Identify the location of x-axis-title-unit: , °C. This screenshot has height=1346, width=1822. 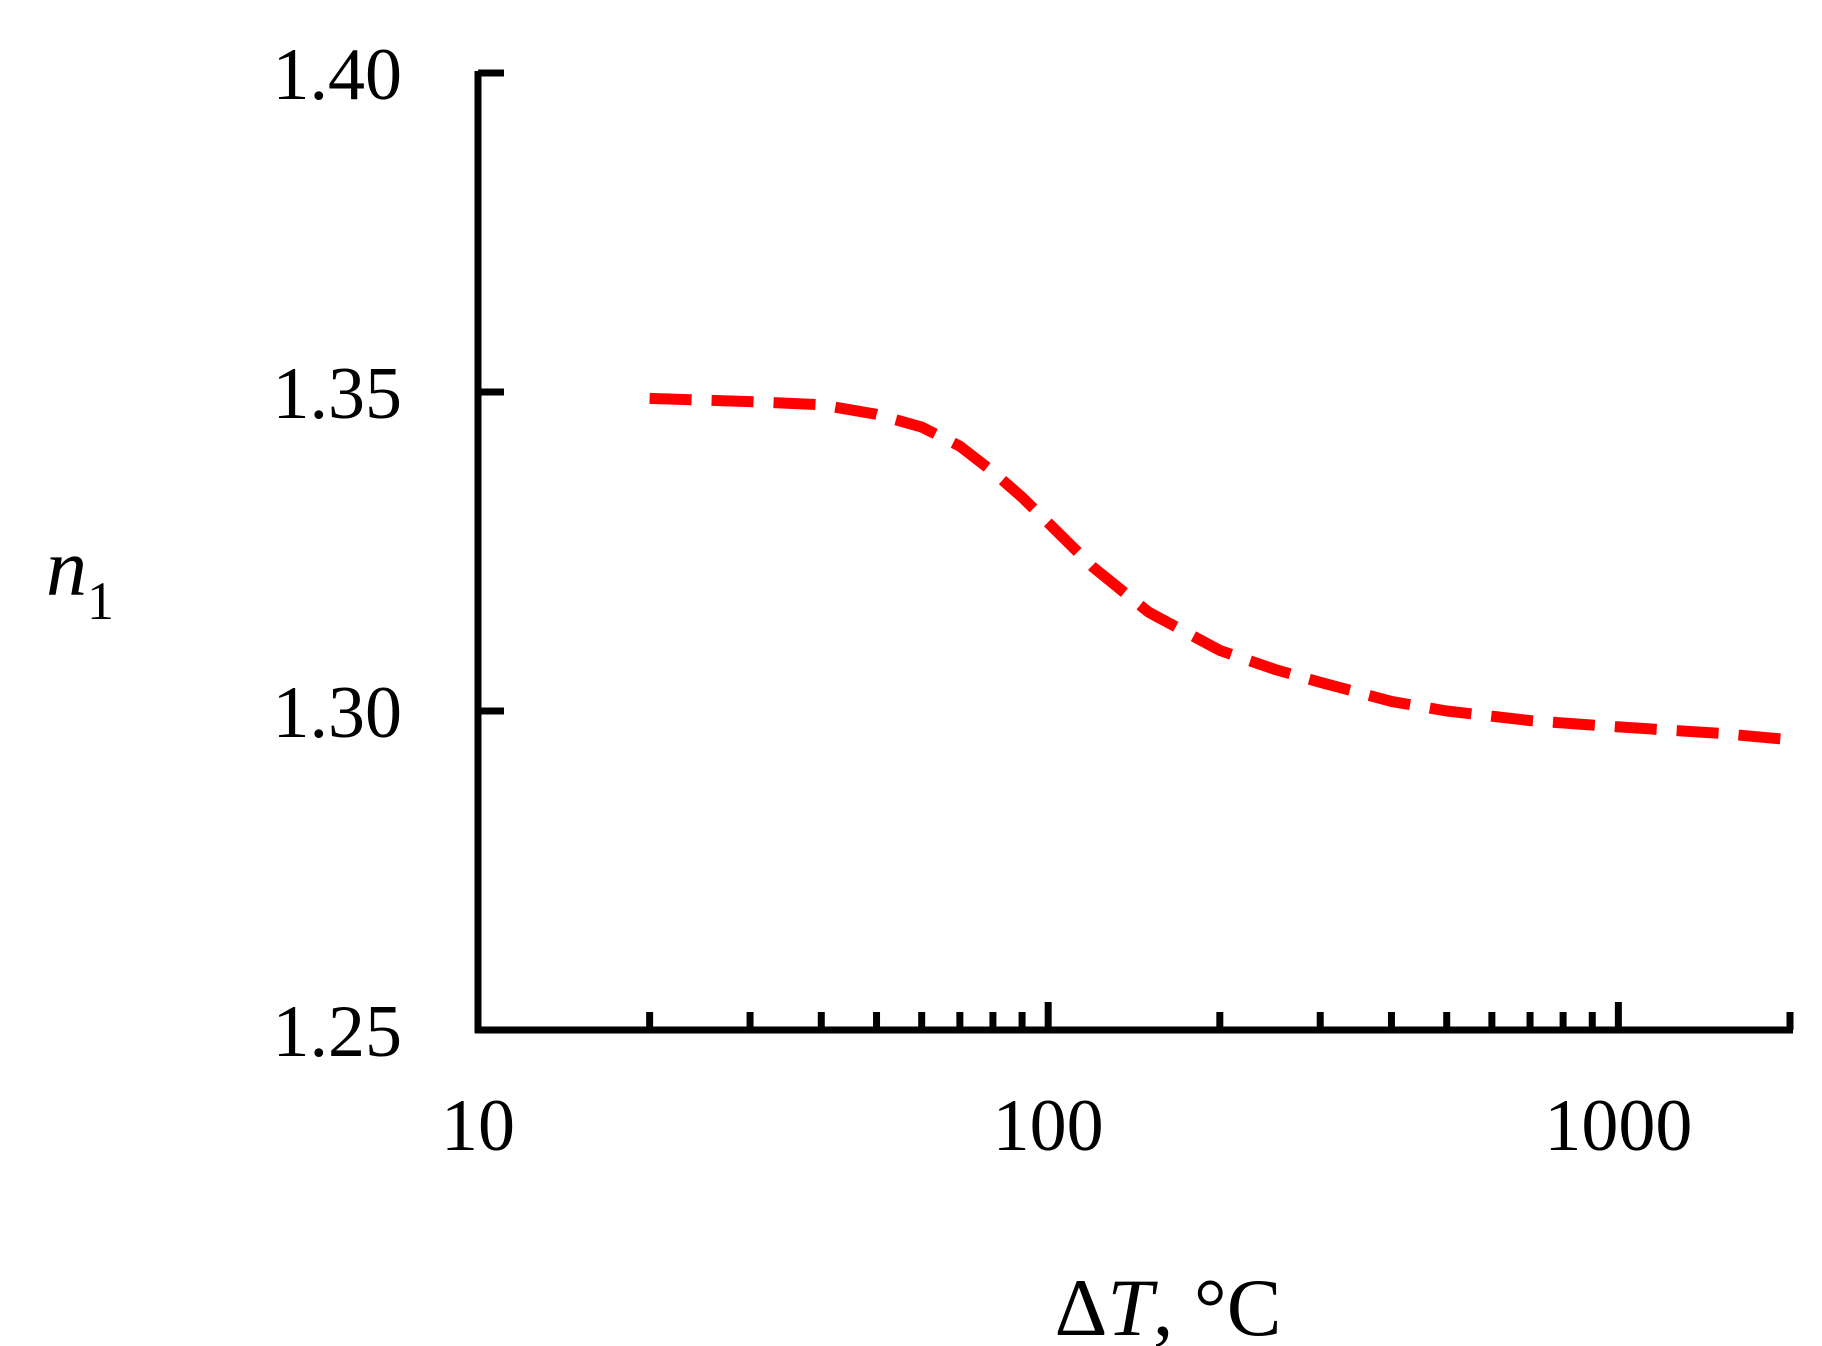
(1217, 1304).